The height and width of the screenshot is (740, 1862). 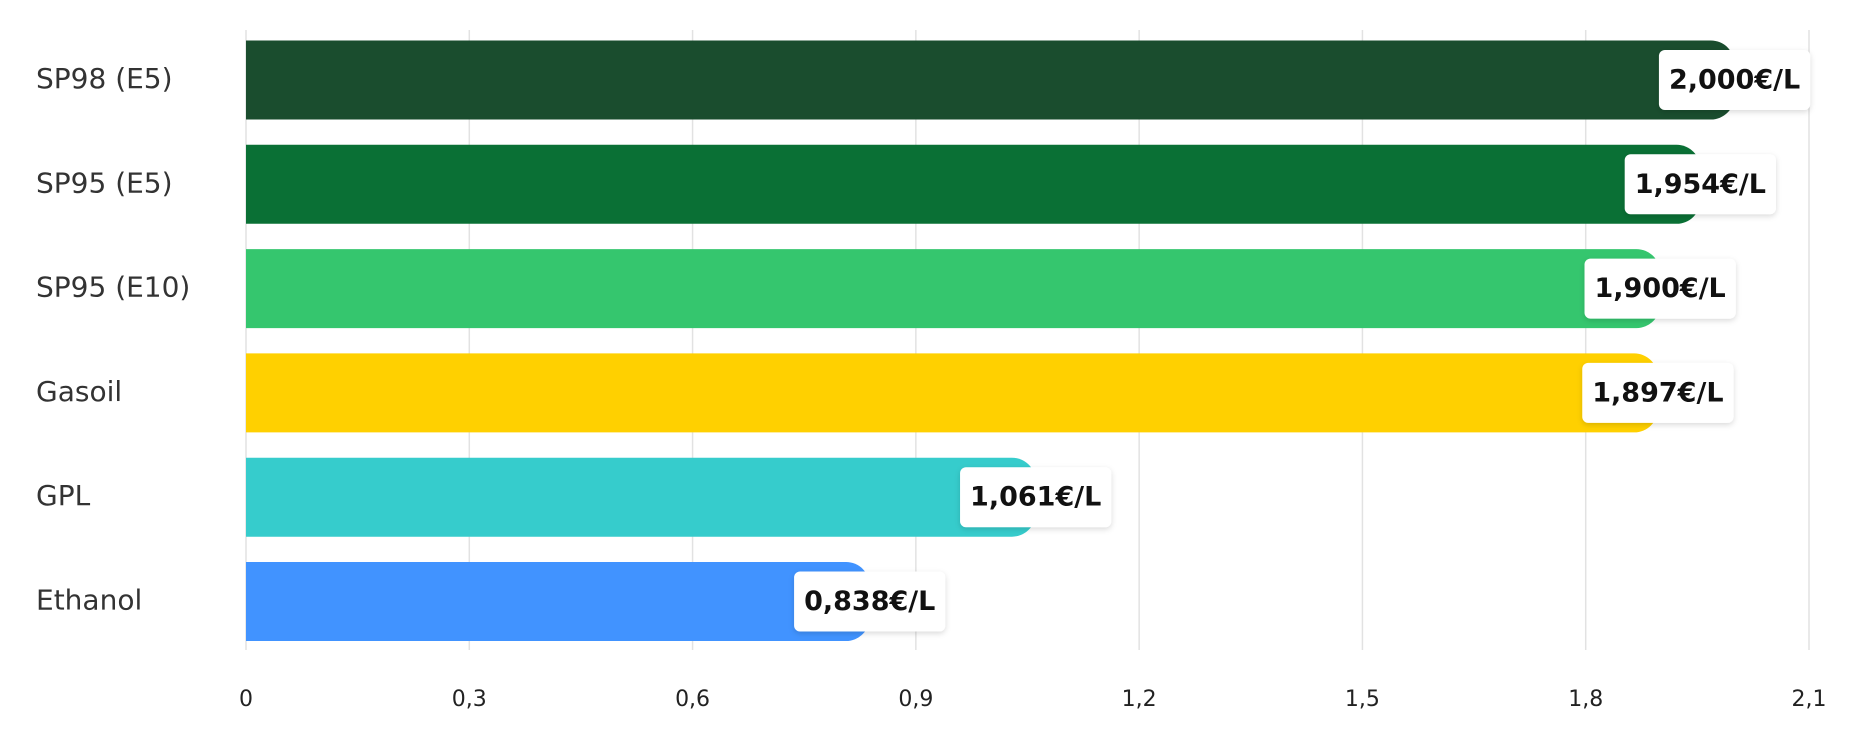 I want to click on x-tick-label: 0,9, so click(x=915, y=699).